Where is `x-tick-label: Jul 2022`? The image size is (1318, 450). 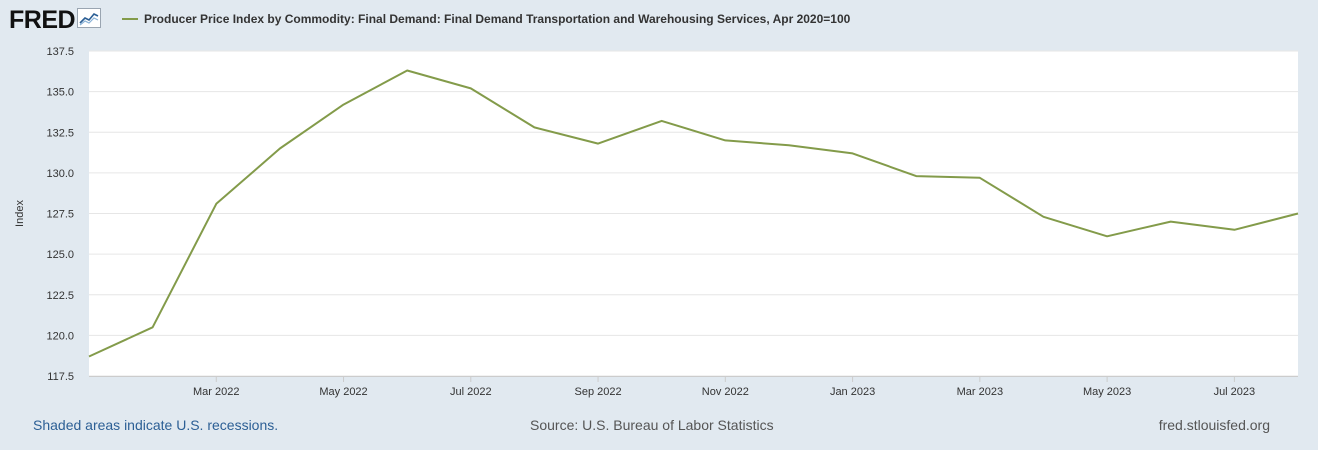 x-tick-label: Jul 2022 is located at coordinates (471, 392).